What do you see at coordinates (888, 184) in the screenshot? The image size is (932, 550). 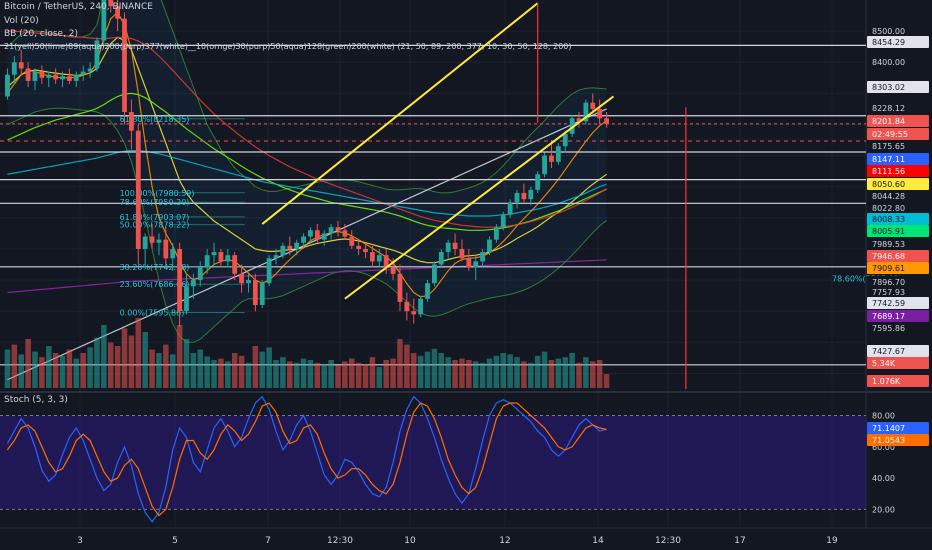 I see `price-label: 8050.60` at bounding box center [888, 184].